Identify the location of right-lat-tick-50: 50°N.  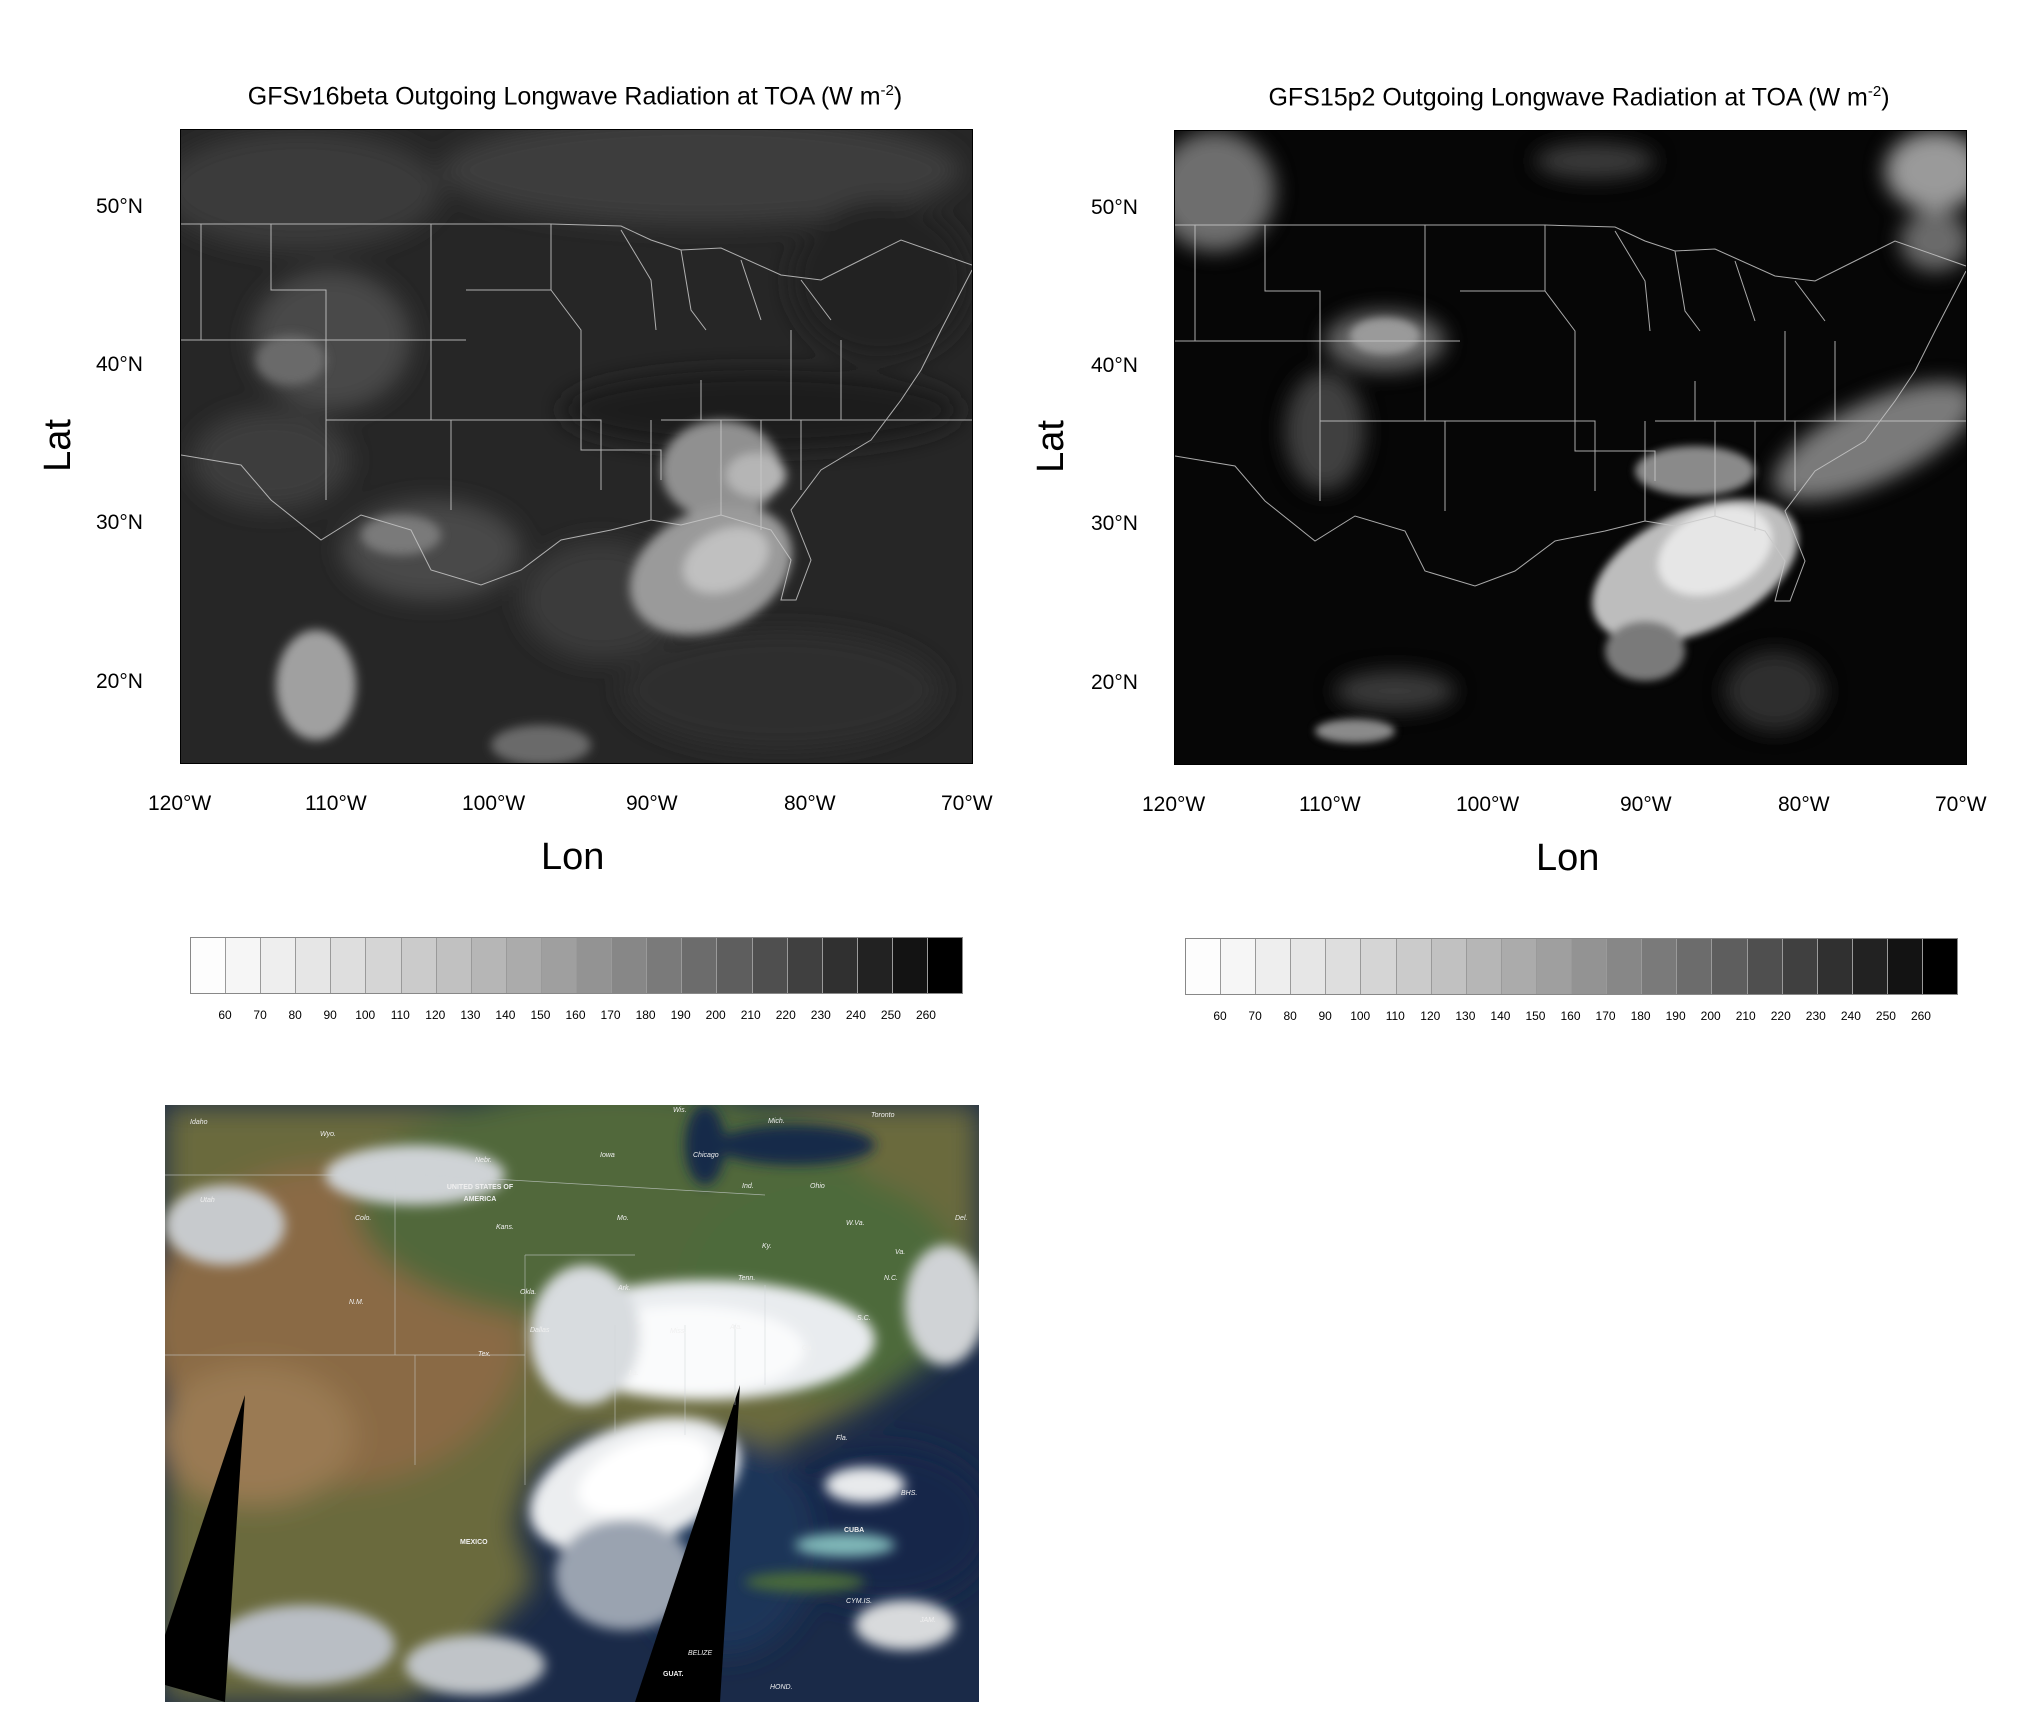
(1114, 207).